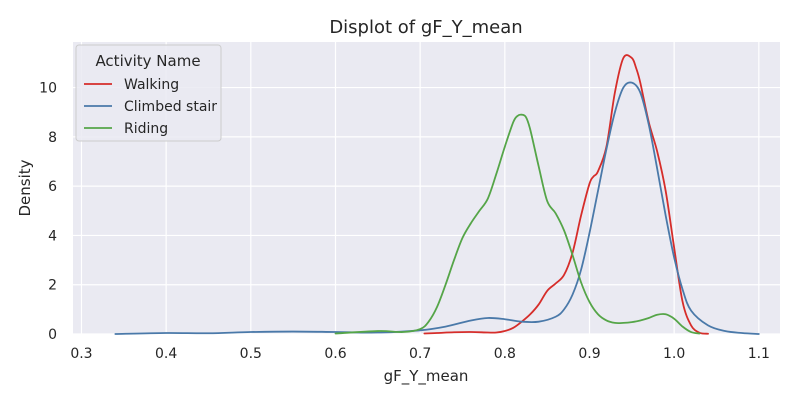 Image resolution: width=800 pixels, height=400 pixels. Describe the element at coordinates (52, 335) in the screenshot. I see `y-tick-label: 0` at that location.